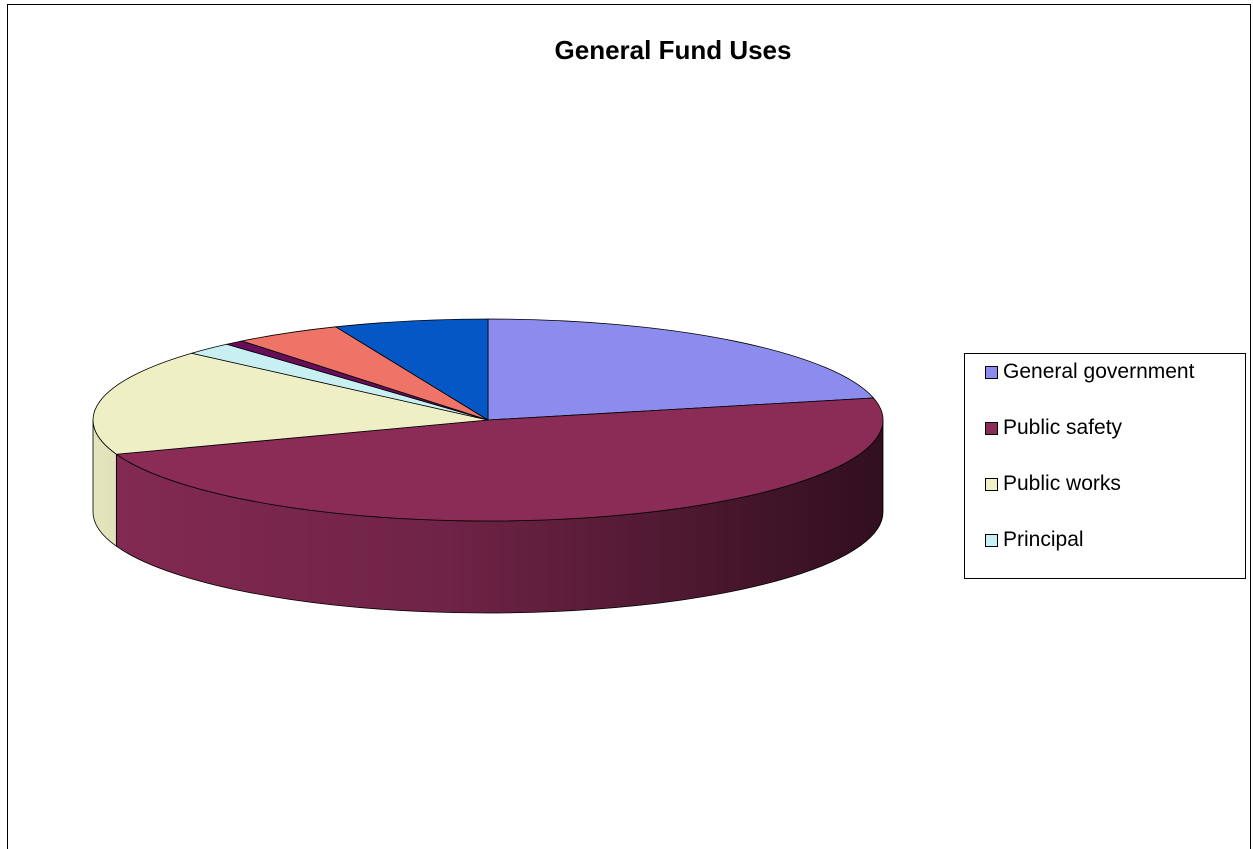 This screenshot has width=1253, height=849. I want to click on pie-sides, so click(488, 516).